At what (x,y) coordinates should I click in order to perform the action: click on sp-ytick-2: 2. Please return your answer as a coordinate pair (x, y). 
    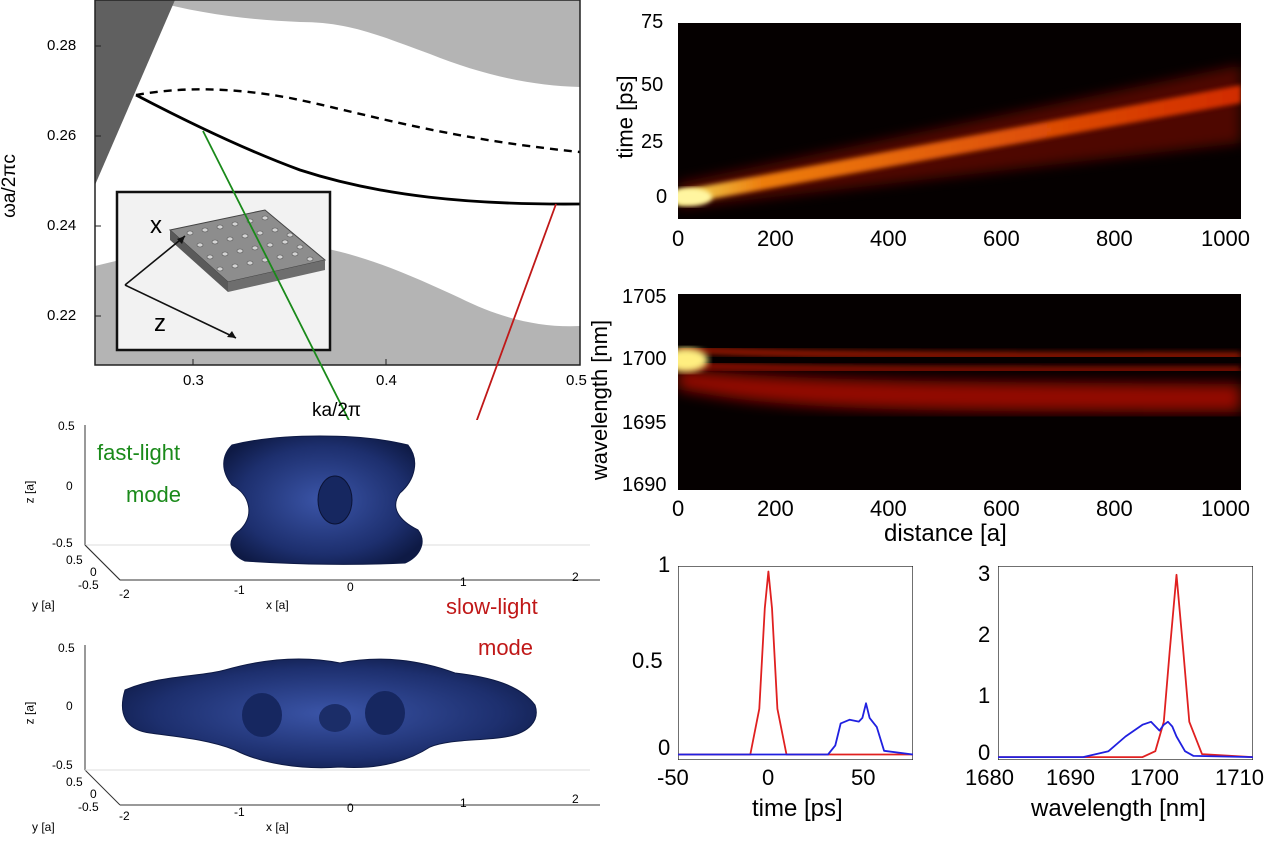
    Looking at the image, I should click on (984, 634).